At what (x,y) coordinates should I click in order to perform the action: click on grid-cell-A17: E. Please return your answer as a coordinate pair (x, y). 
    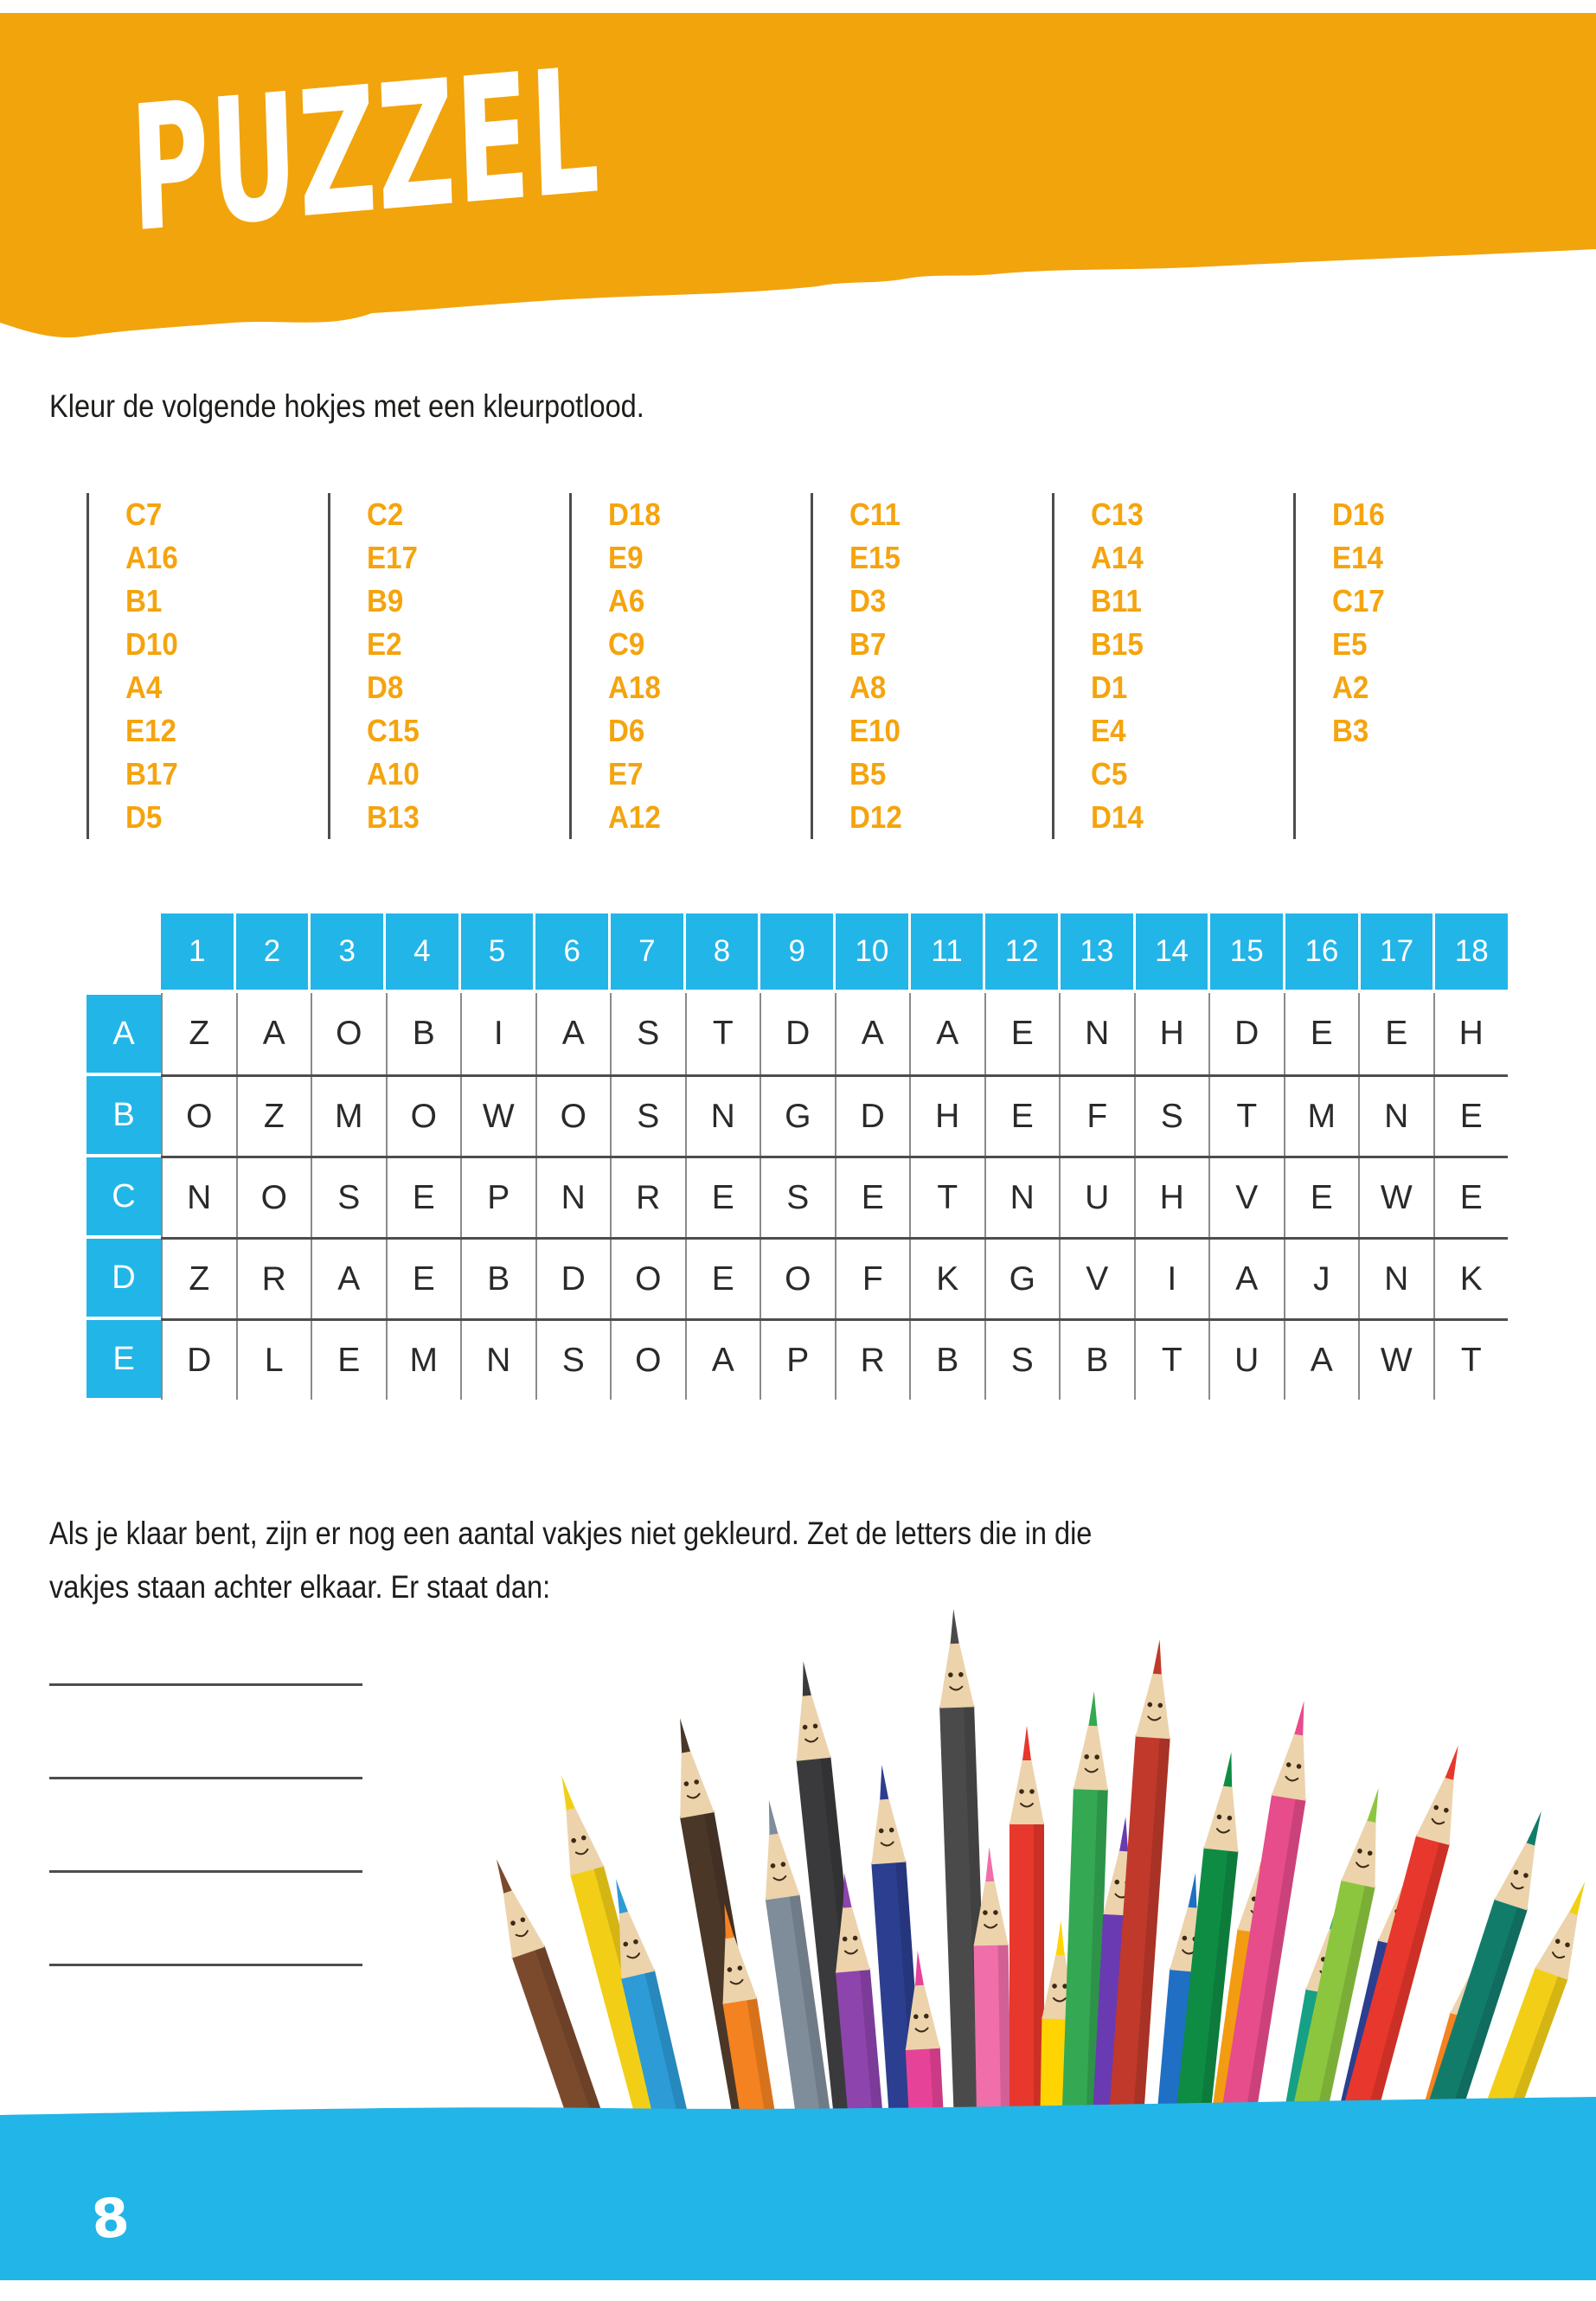
    Looking at the image, I should click on (1396, 1033).